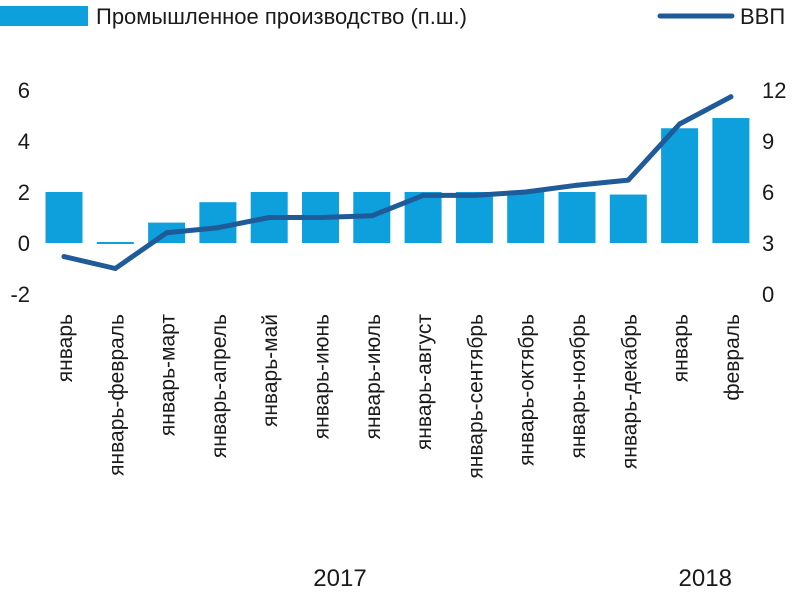  What do you see at coordinates (527, 390) in the screenshot?
I see `category-label: январь-октябрь` at bounding box center [527, 390].